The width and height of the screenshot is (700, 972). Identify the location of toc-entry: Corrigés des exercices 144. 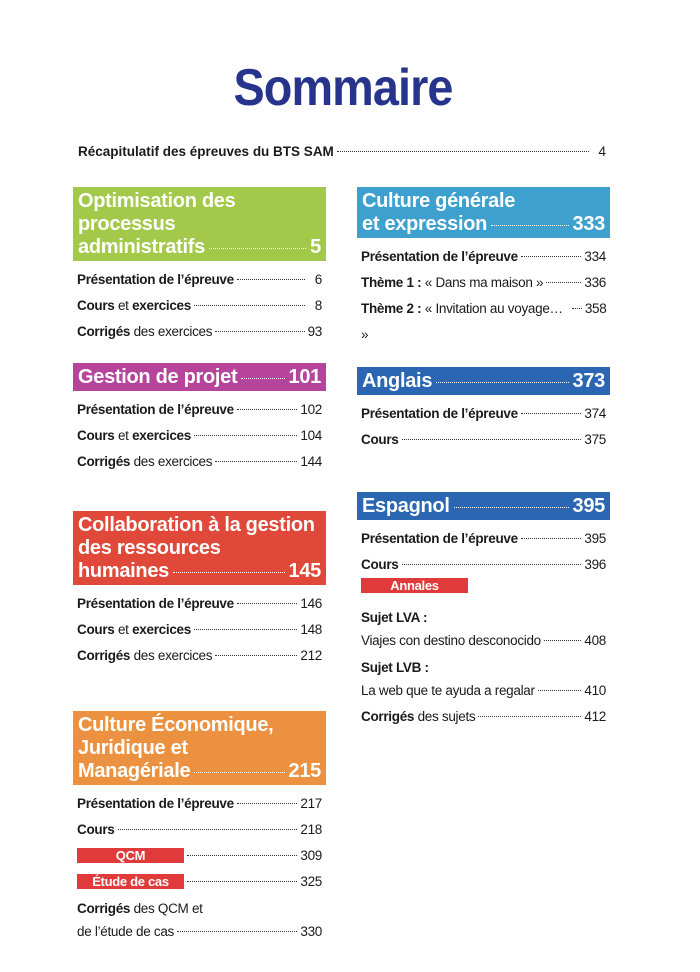
(199, 462).